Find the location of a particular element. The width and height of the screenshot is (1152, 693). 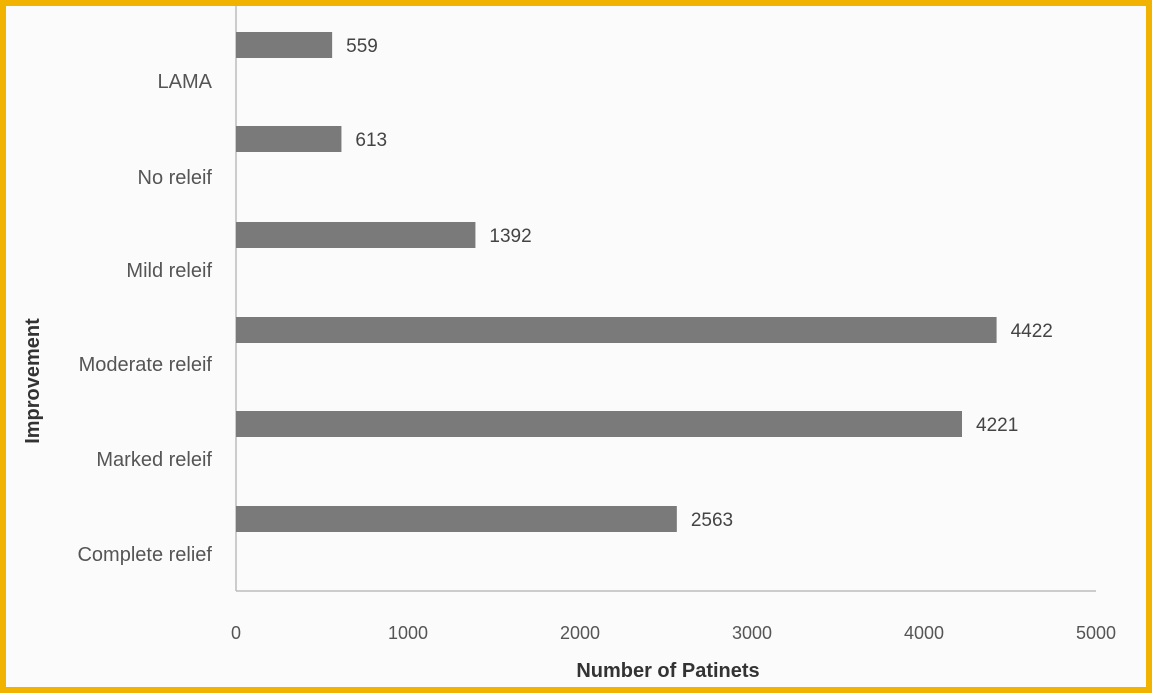

data-label-3: 4422 is located at coordinates (1032, 331).